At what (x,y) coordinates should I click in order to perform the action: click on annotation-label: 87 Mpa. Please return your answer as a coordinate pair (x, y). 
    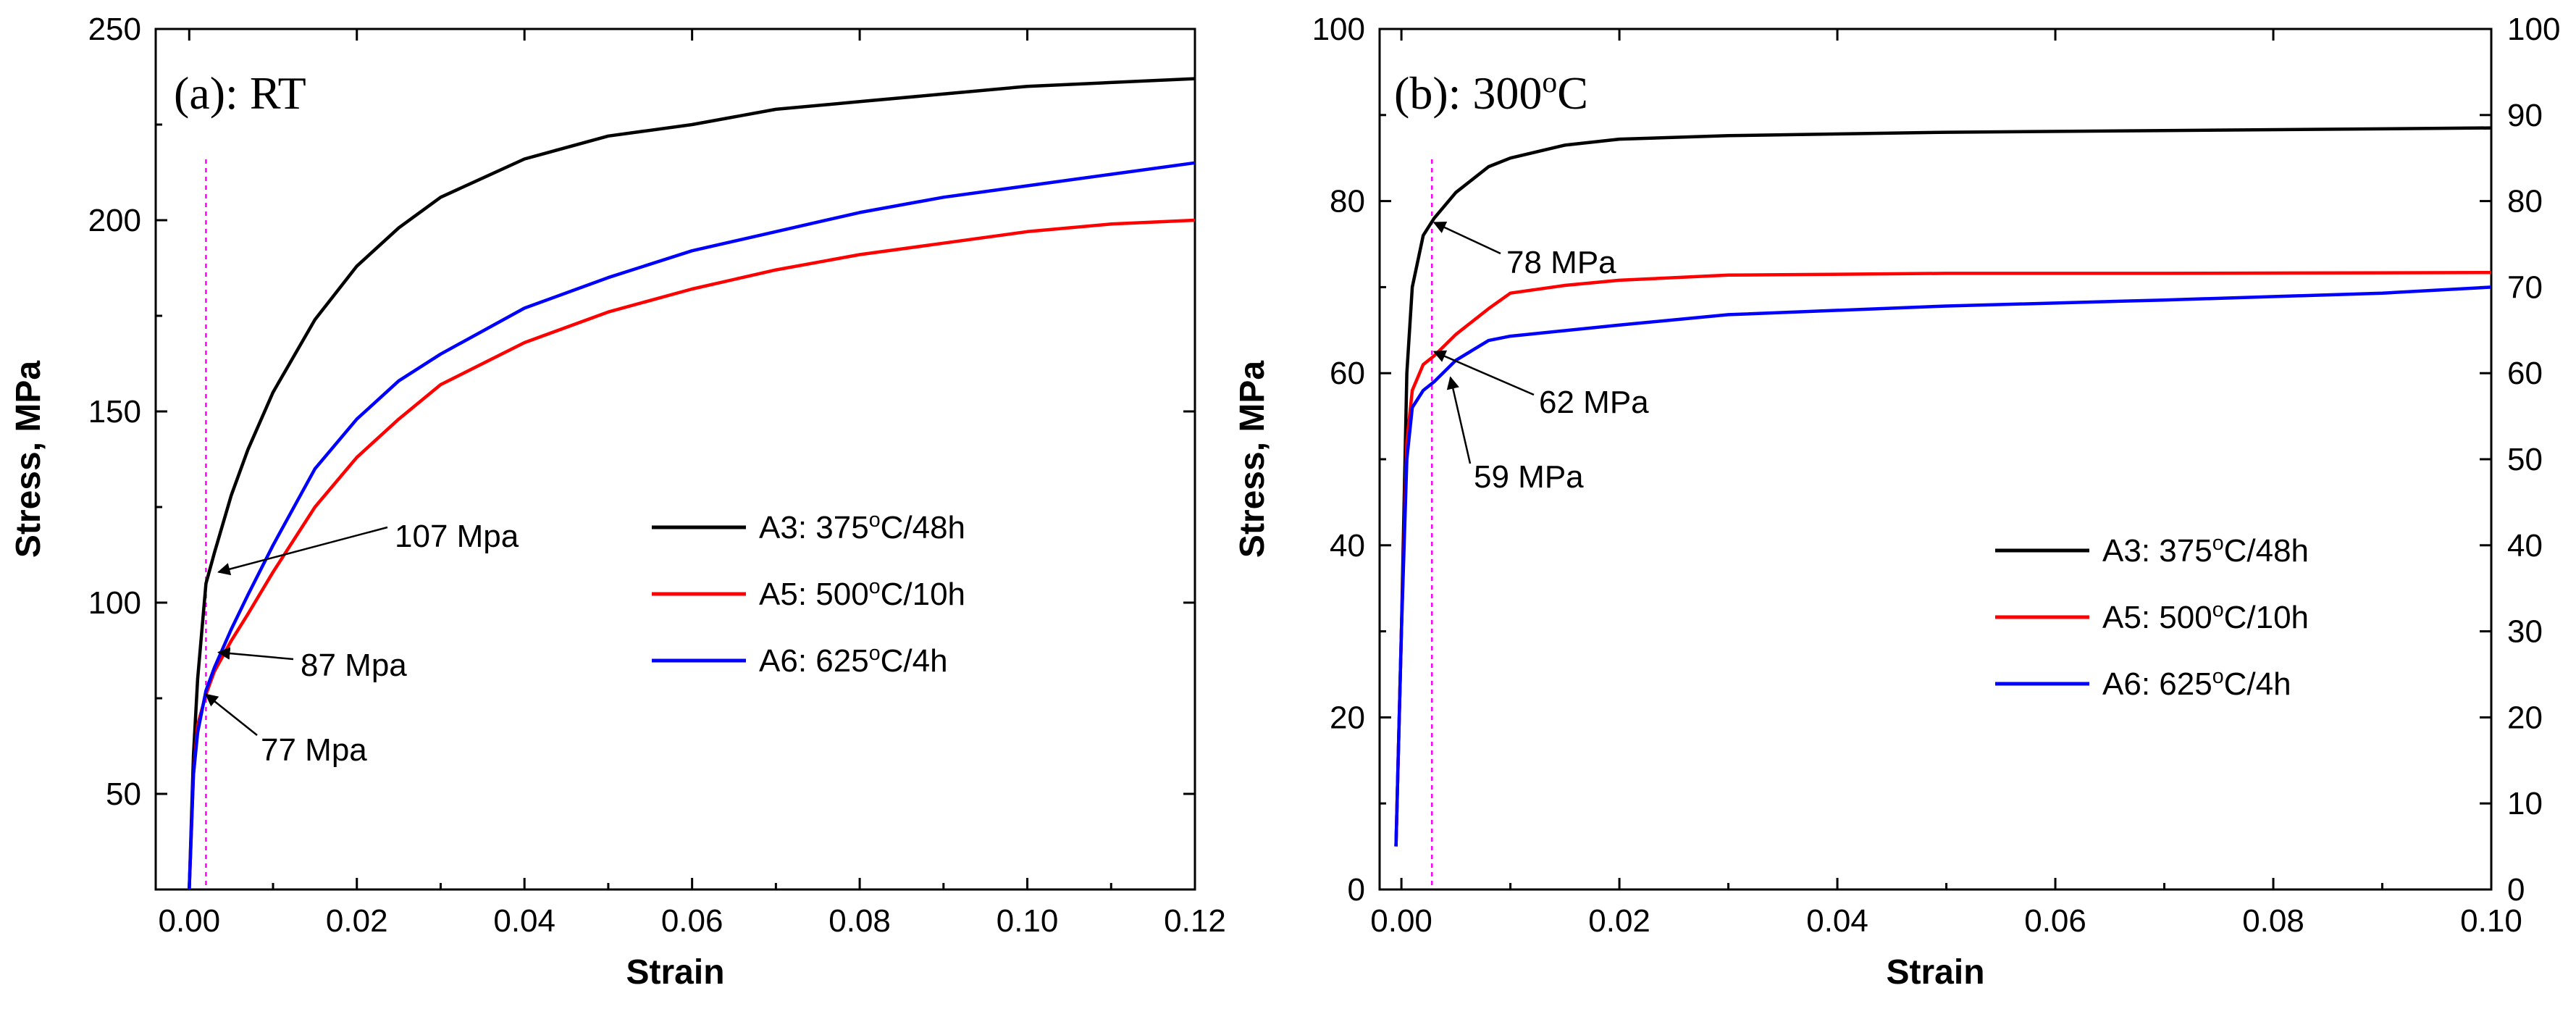
    Looking at the image, I should click on (354, 665).